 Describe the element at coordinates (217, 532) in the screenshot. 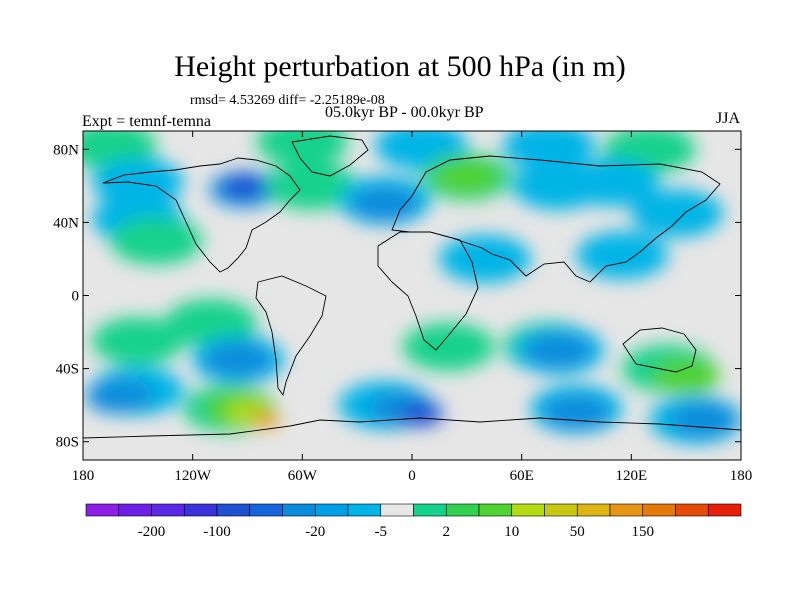

I see `colorbar-label: -100` at that location.